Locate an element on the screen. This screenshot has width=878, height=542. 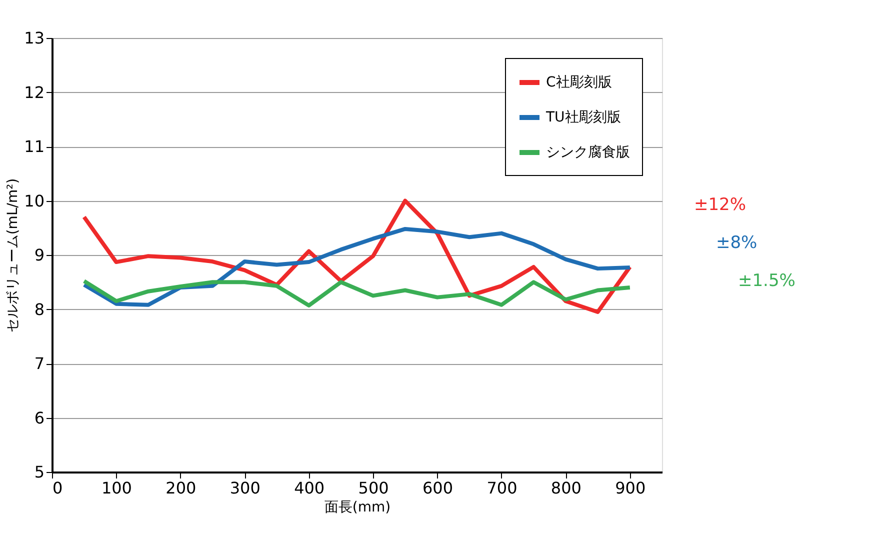
x-tick-label: 100 is located at coordinates (116, 488).